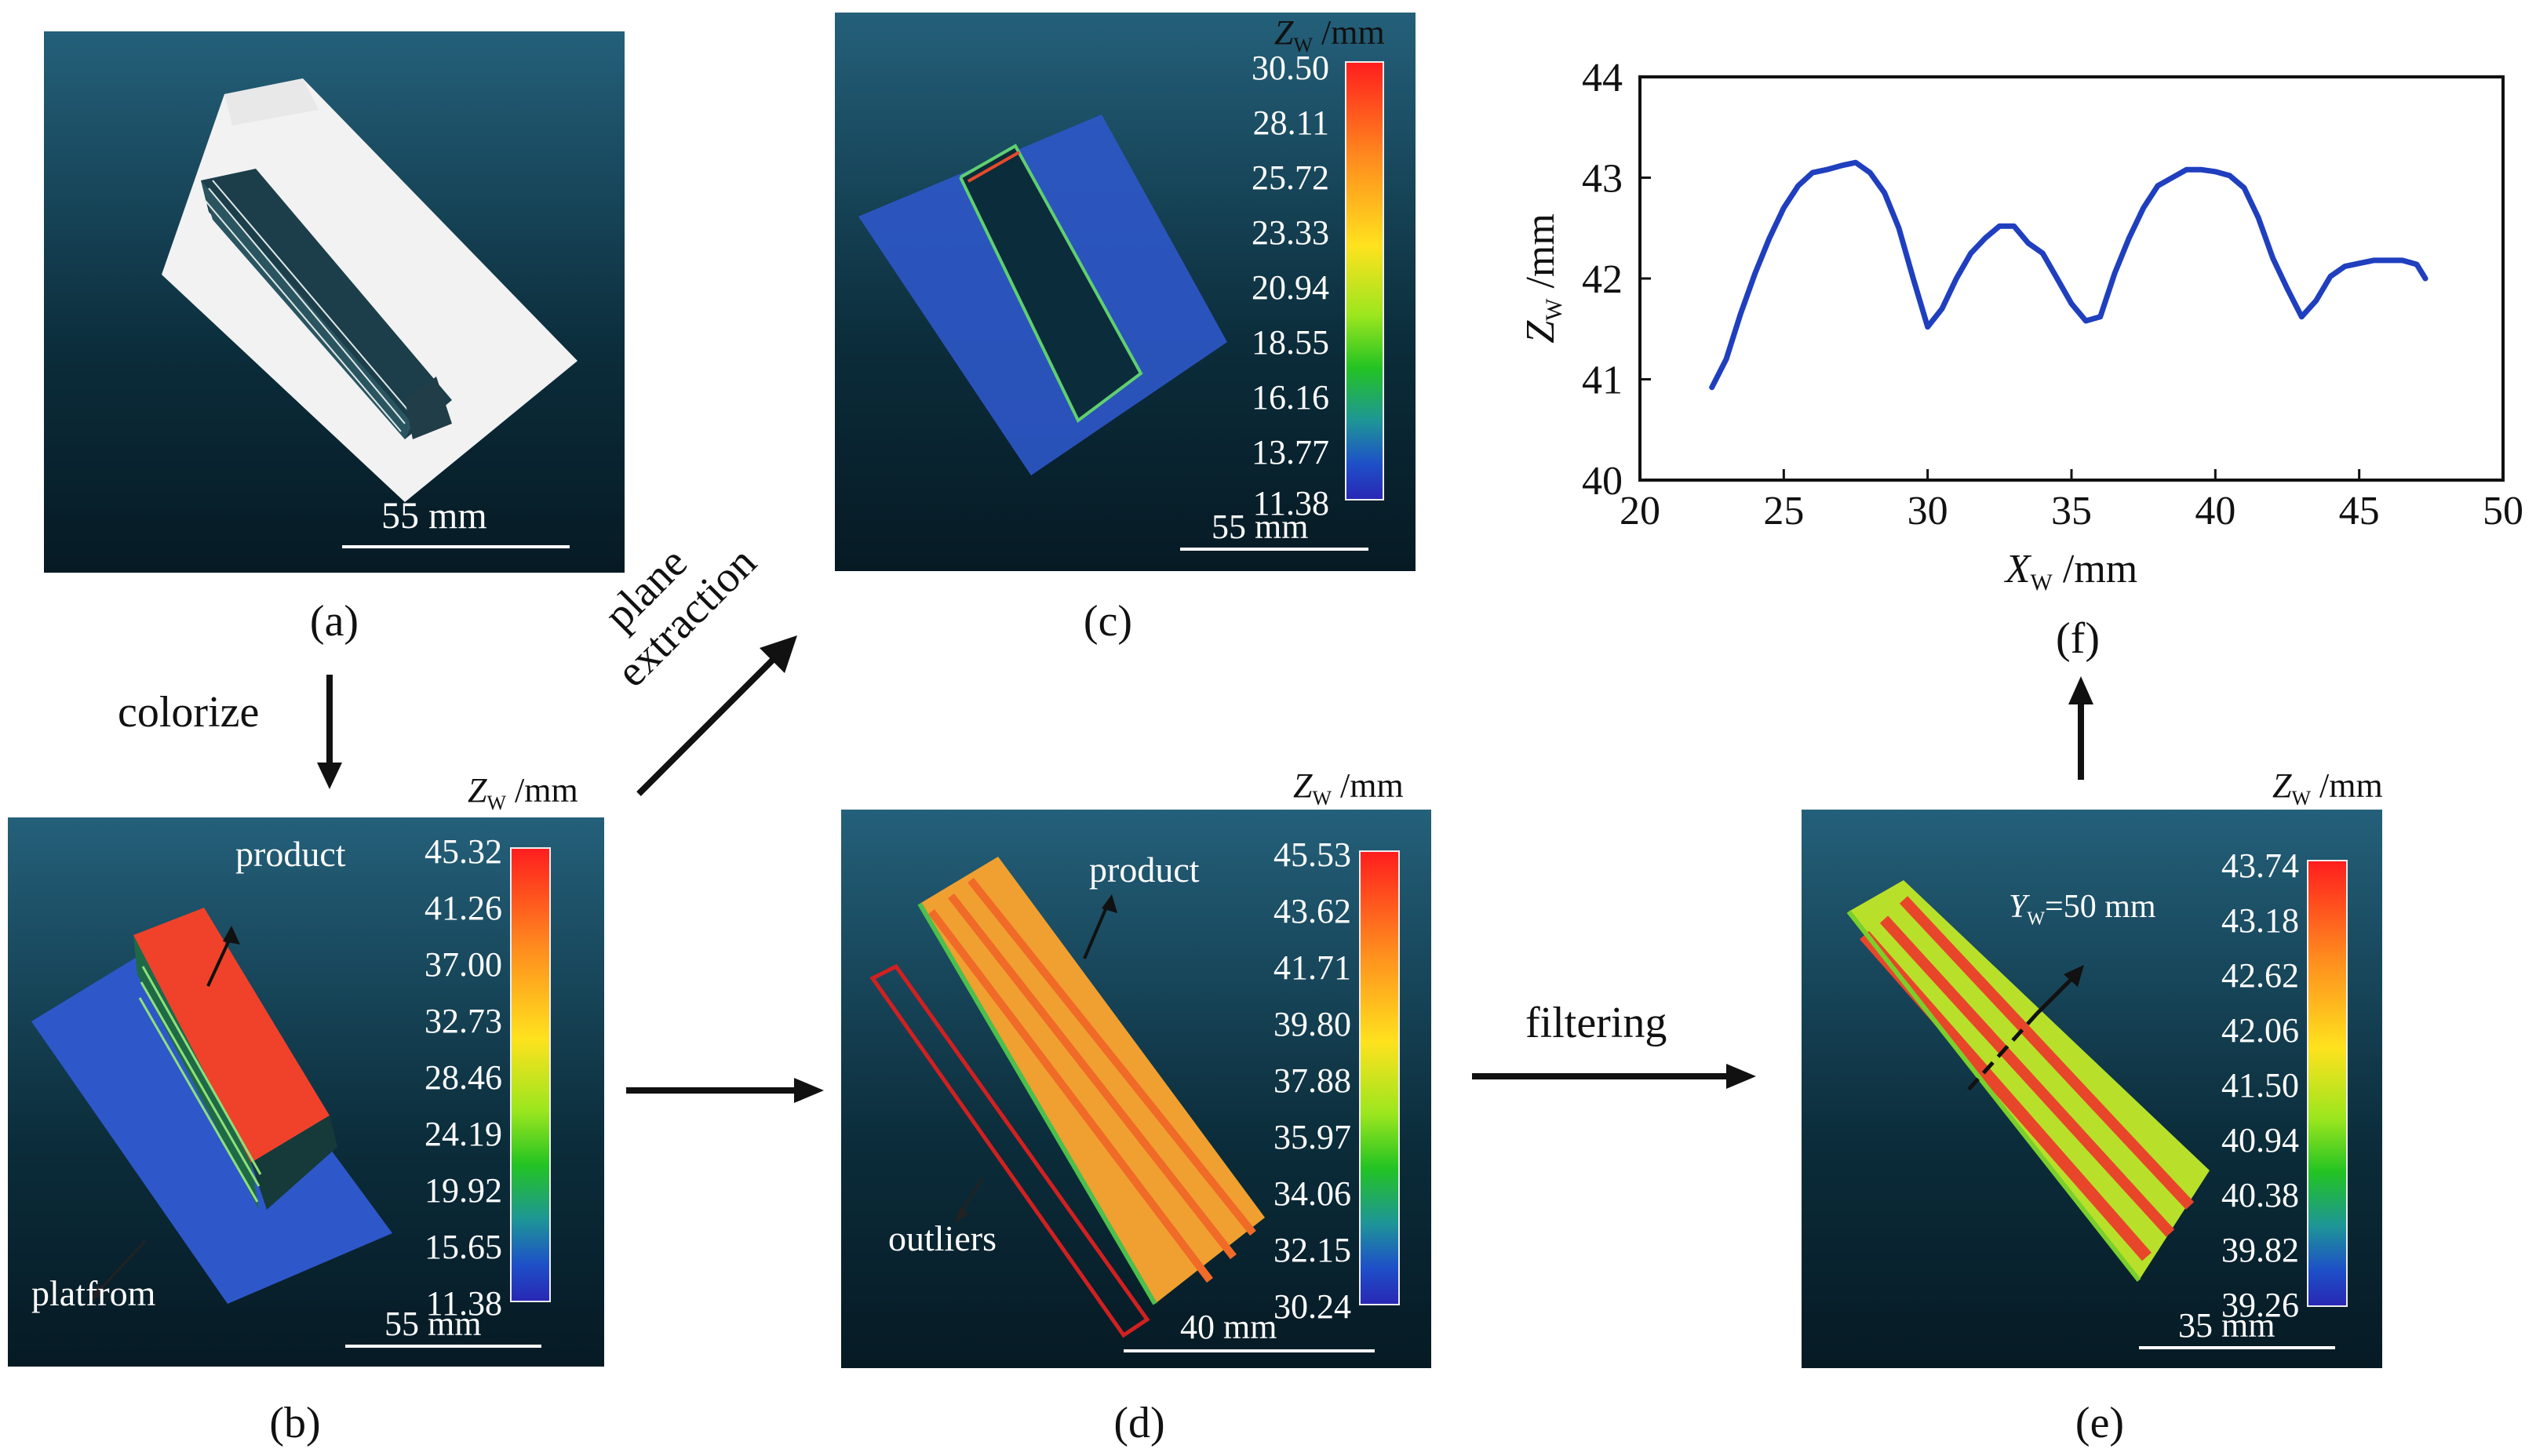  What do you see at coordinates (1602, 381) in the screenshot?
I see `y-tick-label: 41` at bounding box center [1602, 381].